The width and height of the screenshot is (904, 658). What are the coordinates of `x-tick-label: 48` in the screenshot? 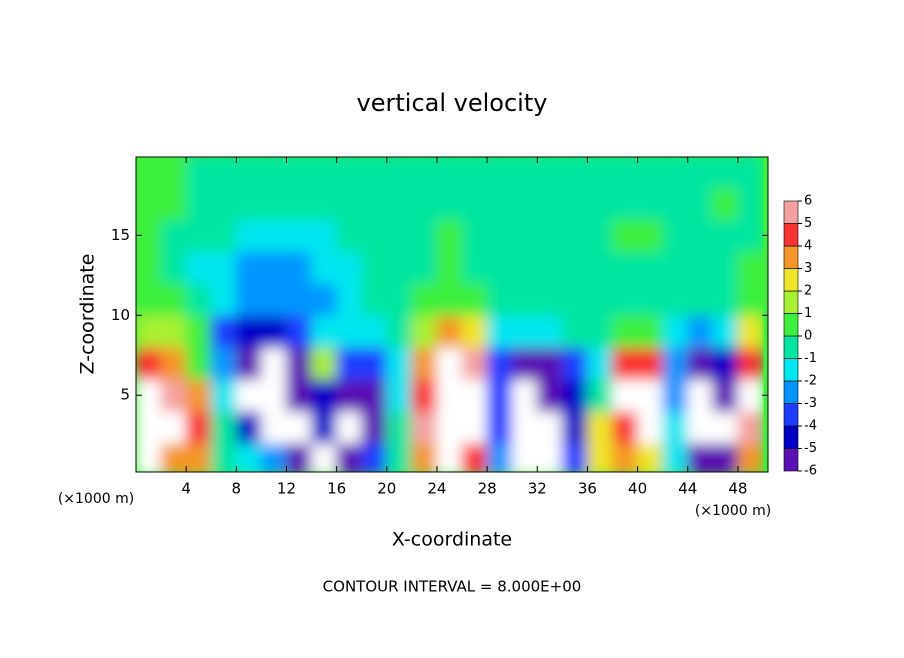 It's located at (737, 489).